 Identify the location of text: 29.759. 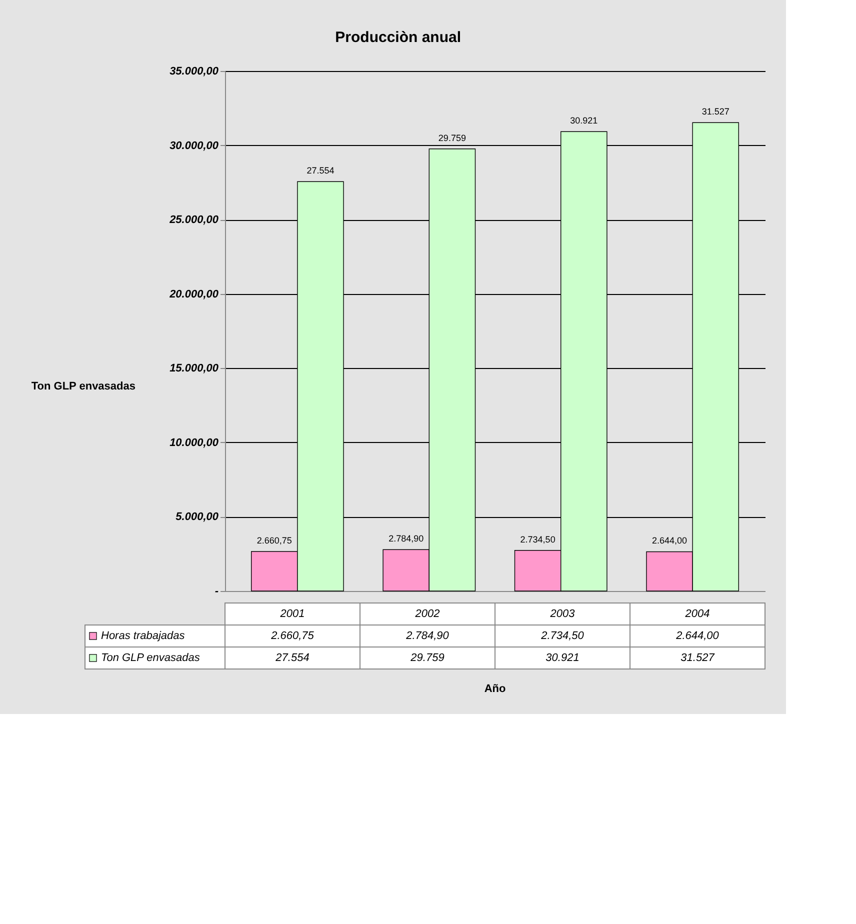
(452, 137).